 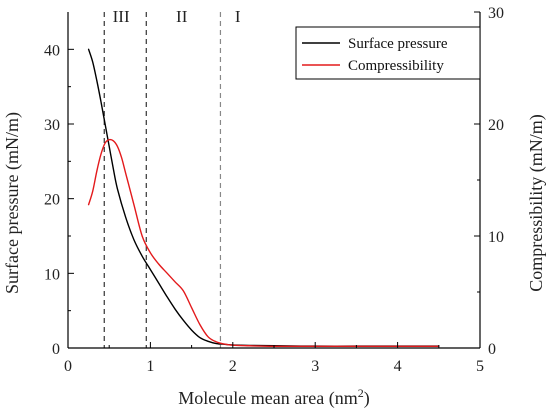 I want to click on left-y-tick-label: 40, so click(x=52, y=50).